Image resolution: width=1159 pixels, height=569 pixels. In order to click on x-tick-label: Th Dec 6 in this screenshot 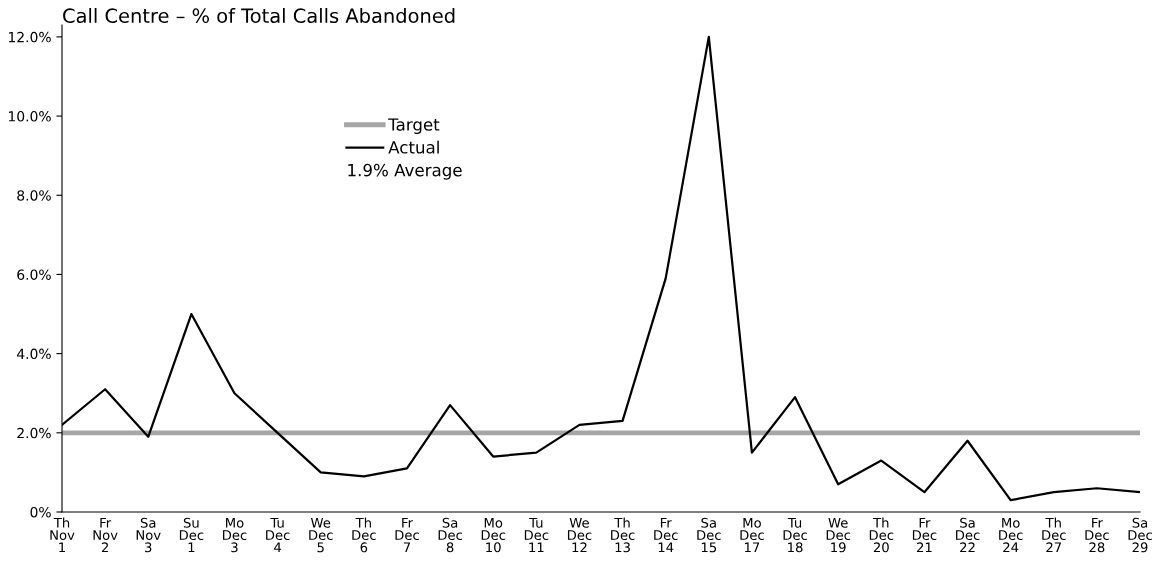, I will do `click(364, 535)`.